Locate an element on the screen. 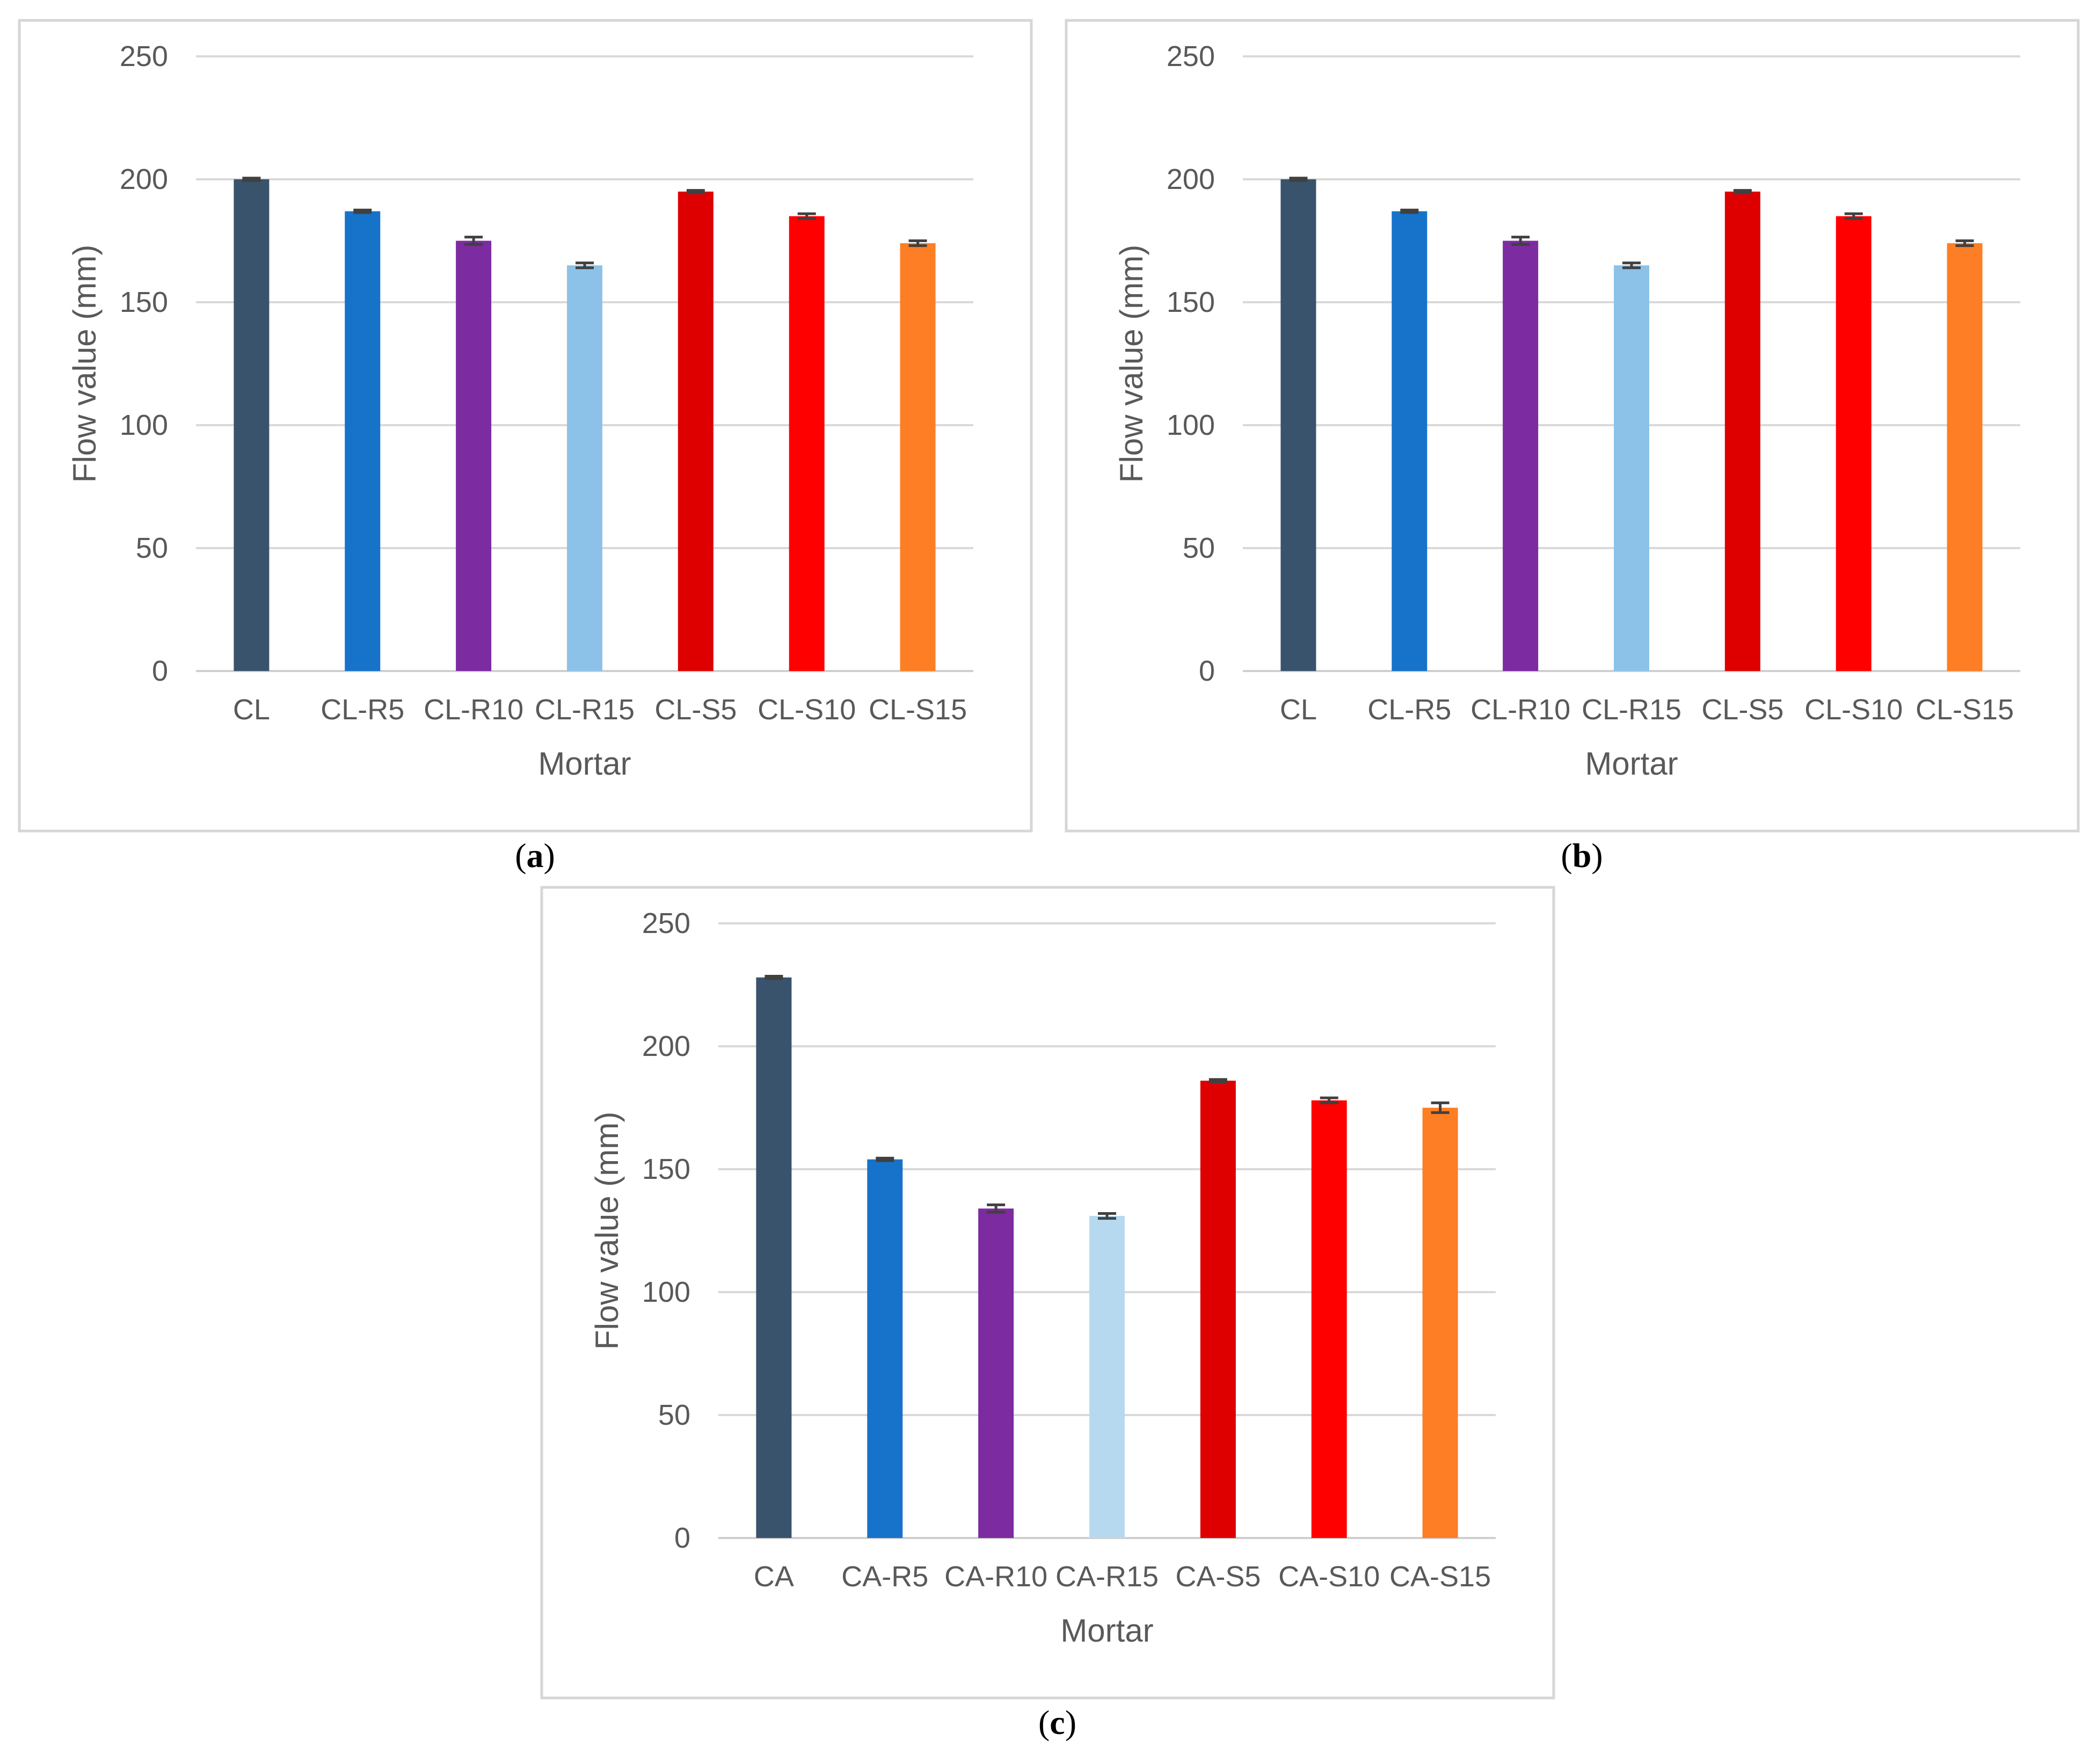 This screenshot has width=2097, height=1764. x-tick-label: CA-S15 is located at coordinates (1440, 1577).